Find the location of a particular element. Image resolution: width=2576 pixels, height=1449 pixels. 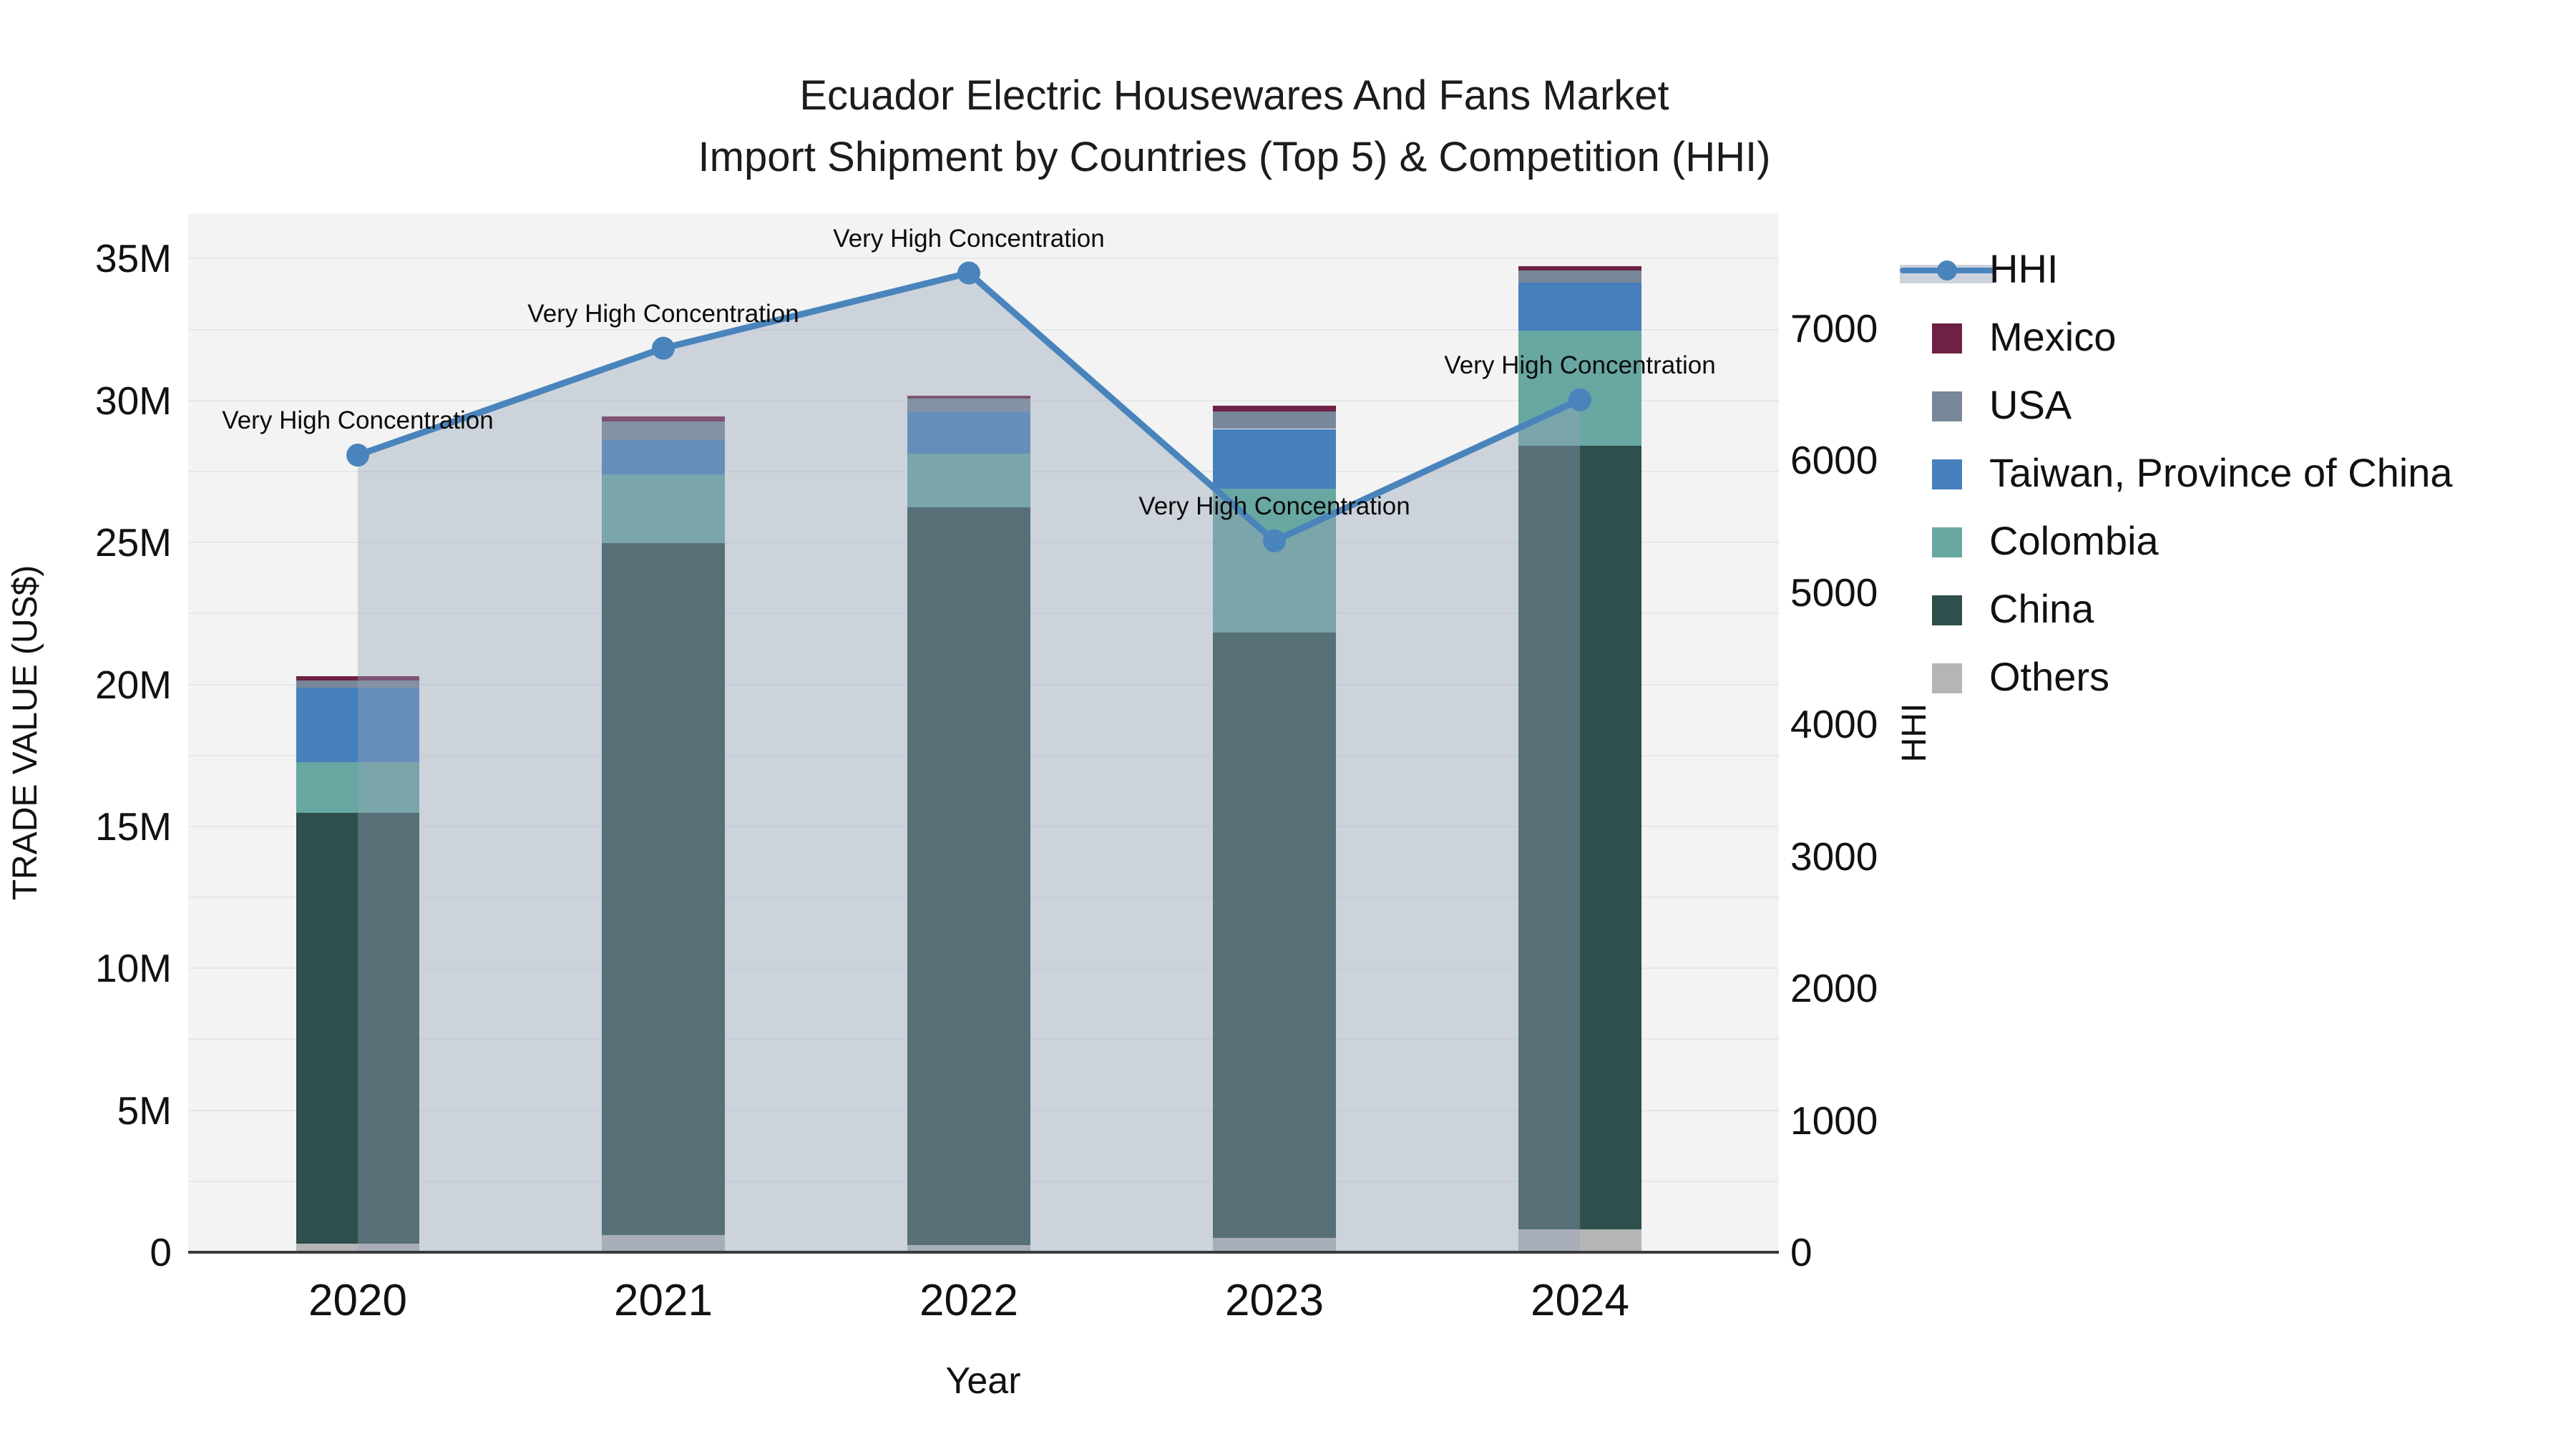

x-axis-tick-2022: 2022 is located at coordinates (968, 1300).